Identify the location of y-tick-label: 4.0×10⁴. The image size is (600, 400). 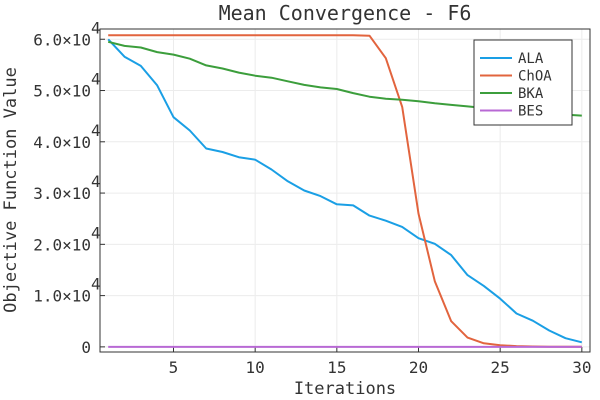
(66, 136).